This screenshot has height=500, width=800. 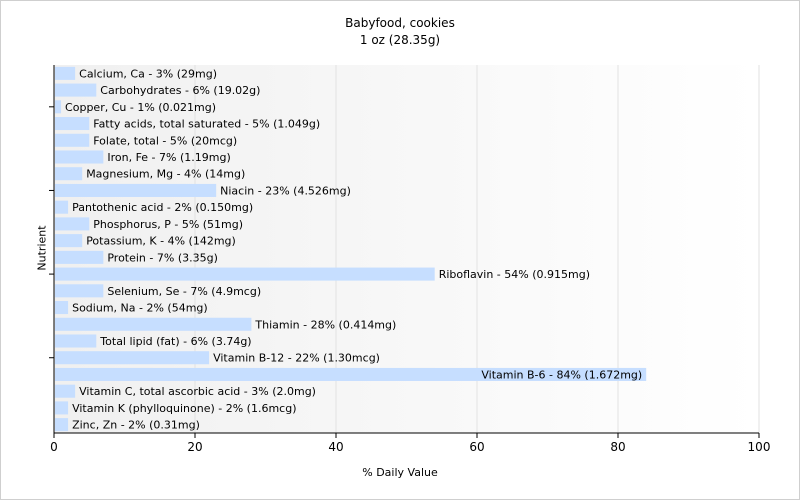 What do you see at coordinates (54, 447) in the screenshot?
I see `x-tick-label: 0` at bounding box center [54, 447].